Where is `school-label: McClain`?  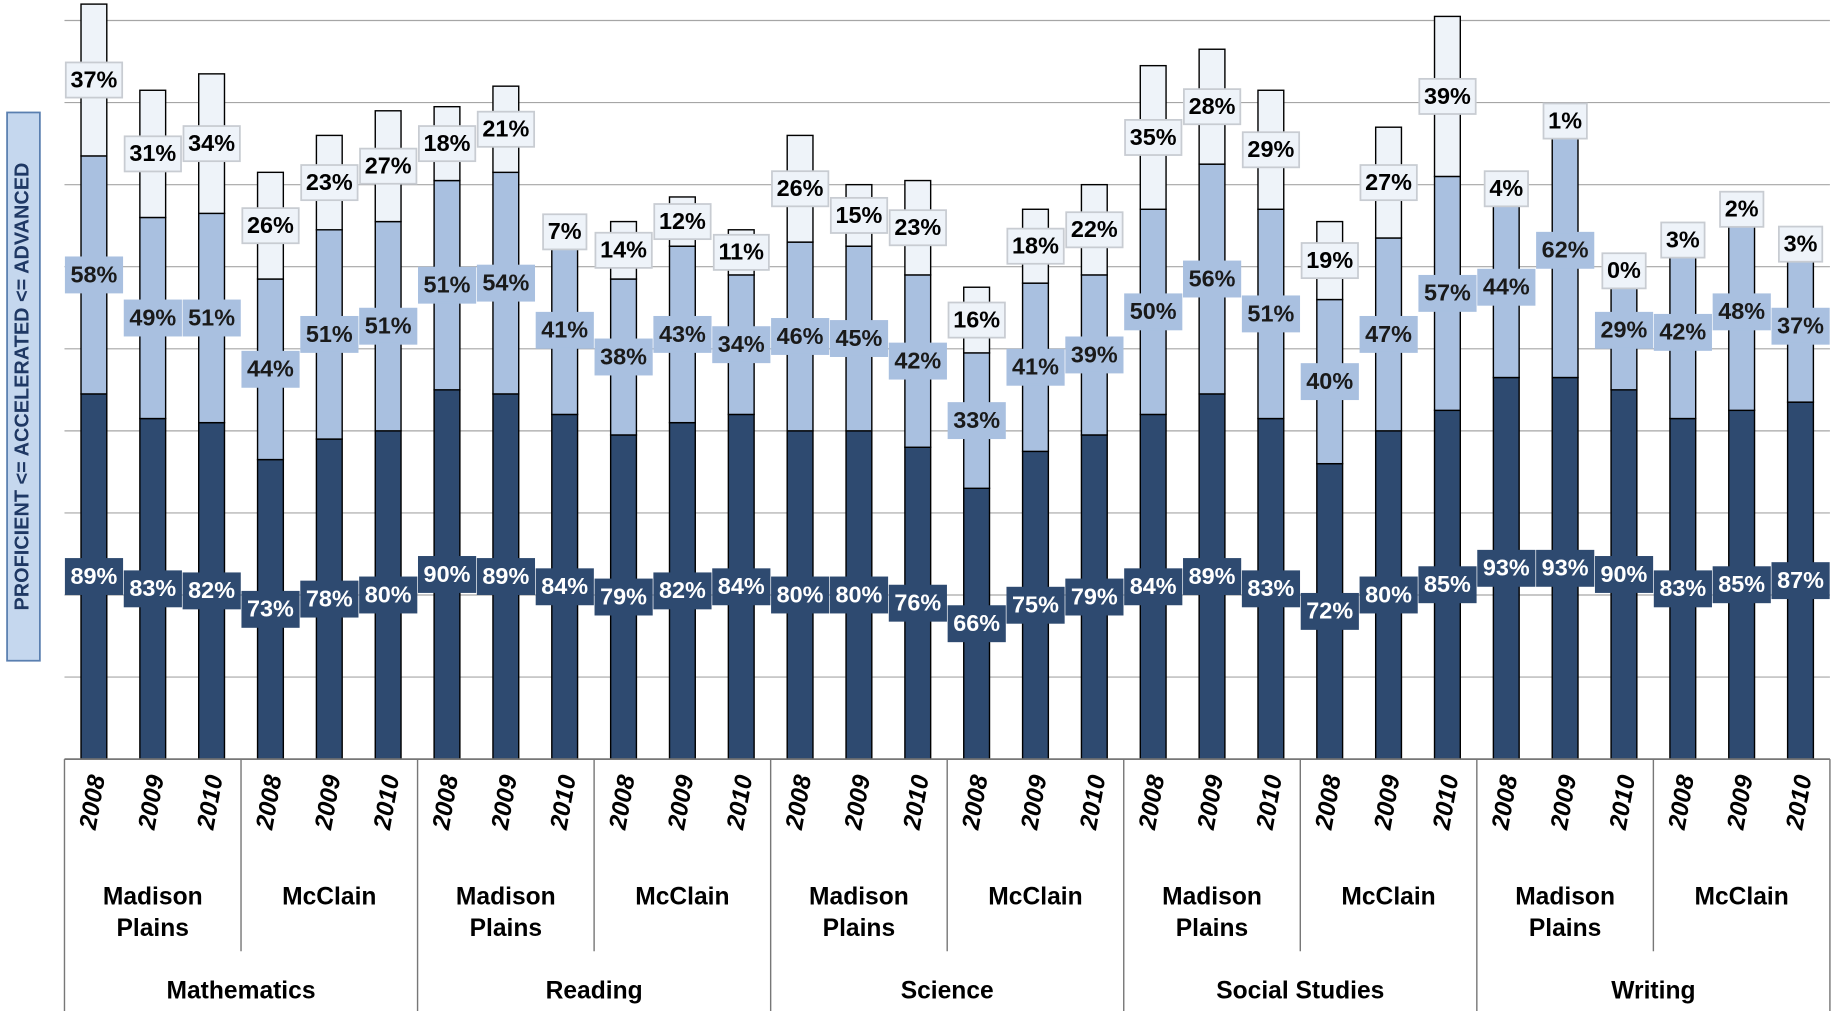
school-label: McClain is located at coordinates (1035, 897).